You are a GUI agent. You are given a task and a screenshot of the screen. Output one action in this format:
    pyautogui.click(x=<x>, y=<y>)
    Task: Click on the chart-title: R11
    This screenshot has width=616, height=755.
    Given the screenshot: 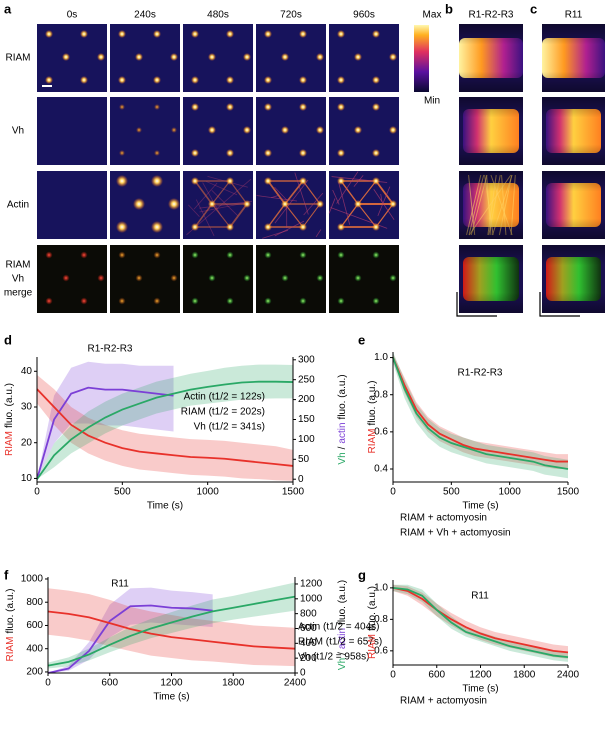 What is the action you would take?
    pyautogui.click(x=120, y=584)
    